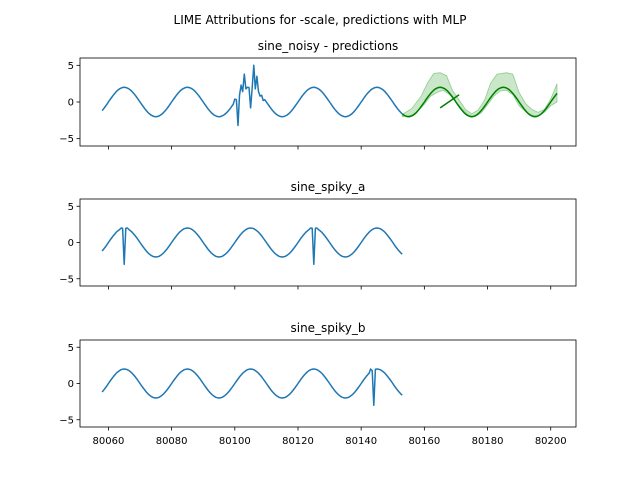 The height and width of the screenshot is (480, 640). I want to click on x-tick-label: 80200, so click(551, 441).